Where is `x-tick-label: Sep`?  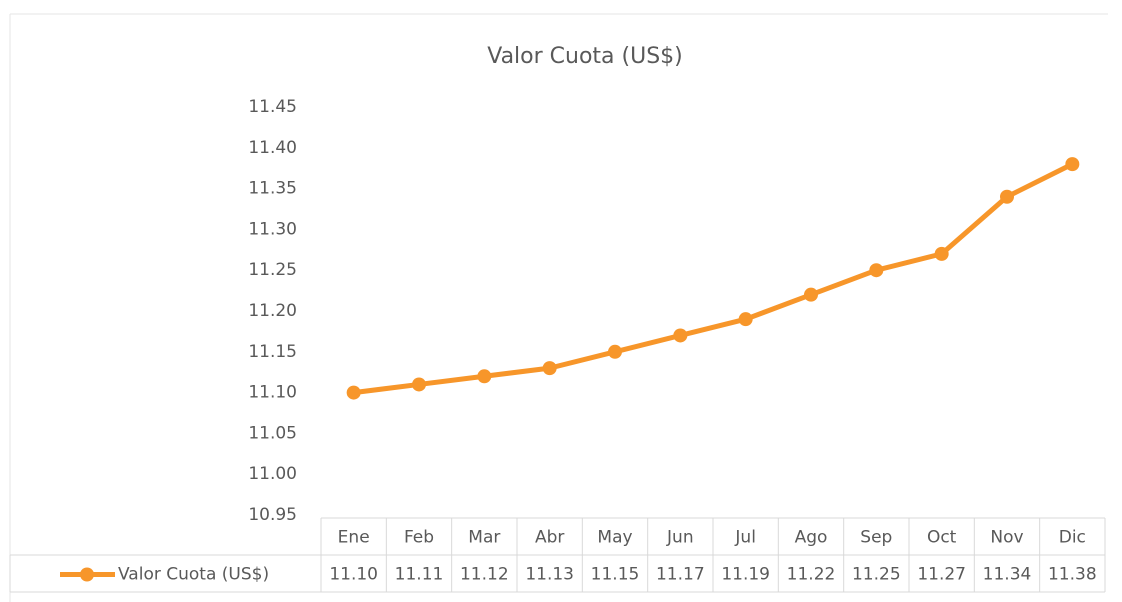 x-tick-label: Sep is located at coordinates (876, 538).